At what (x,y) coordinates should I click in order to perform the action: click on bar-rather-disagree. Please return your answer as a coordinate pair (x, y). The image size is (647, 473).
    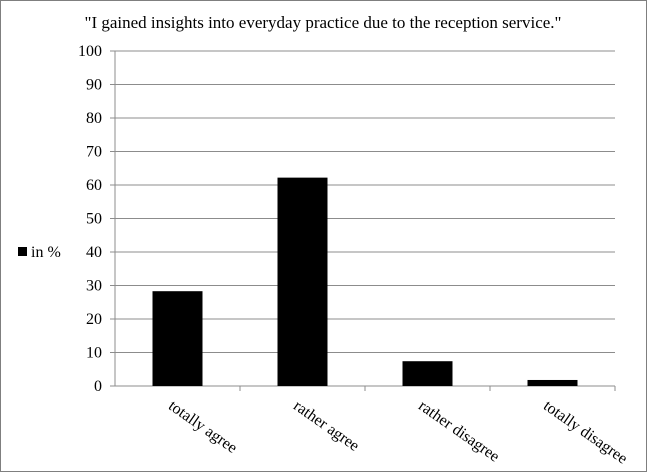
    Looking at the image, I should click on (427, 373).